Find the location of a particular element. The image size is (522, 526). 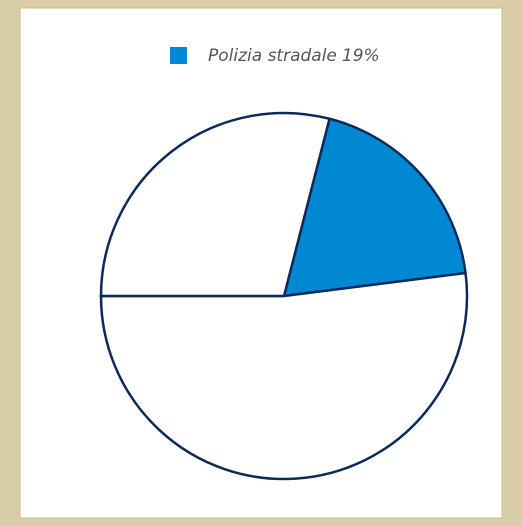

legend-label: Polizia stradale 19% is located at coordinates (294, 56).